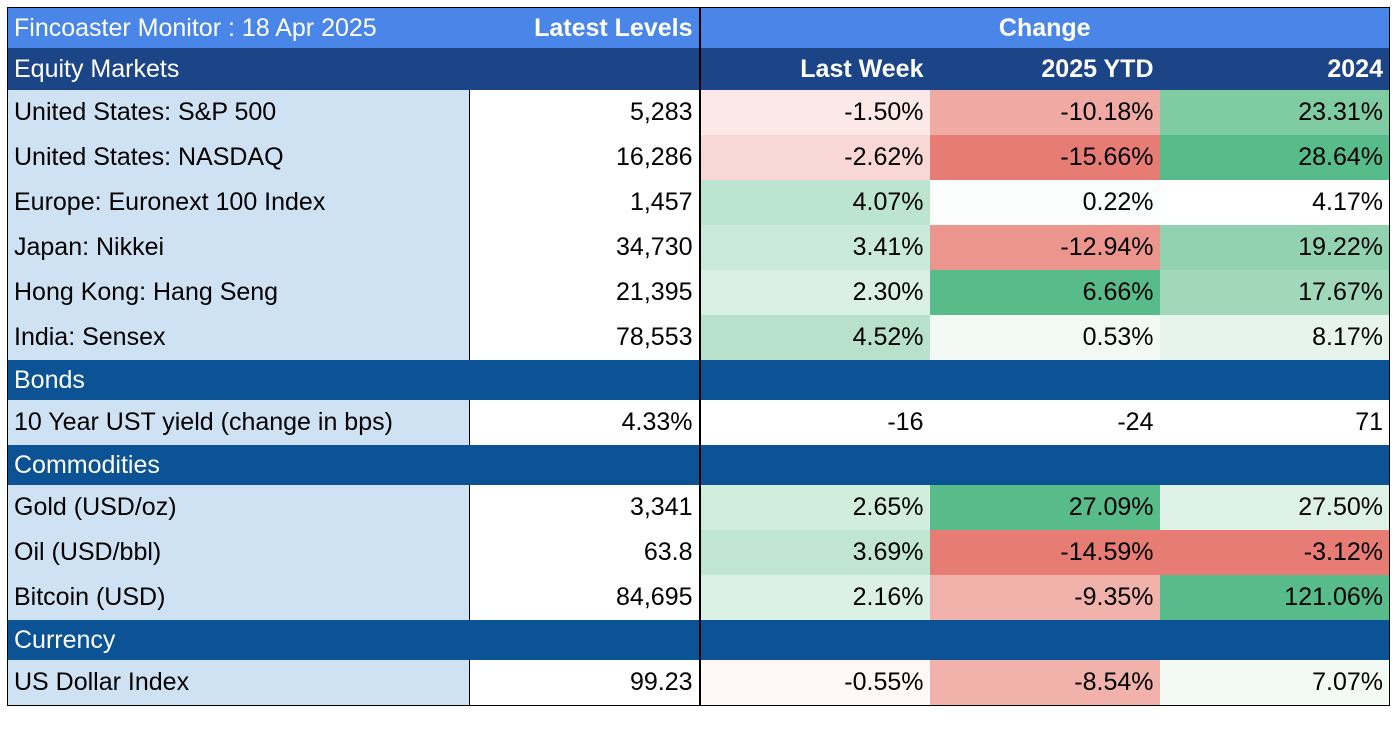  Describe the element at coordinates (585, 683) in the screenshot. I see `latest-level: 99.23` at that location.